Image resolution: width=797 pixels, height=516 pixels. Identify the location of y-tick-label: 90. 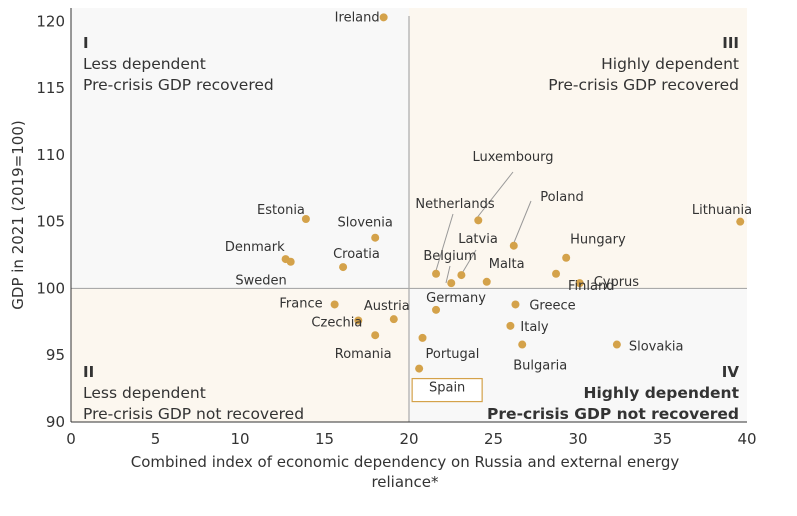
(55, 422).